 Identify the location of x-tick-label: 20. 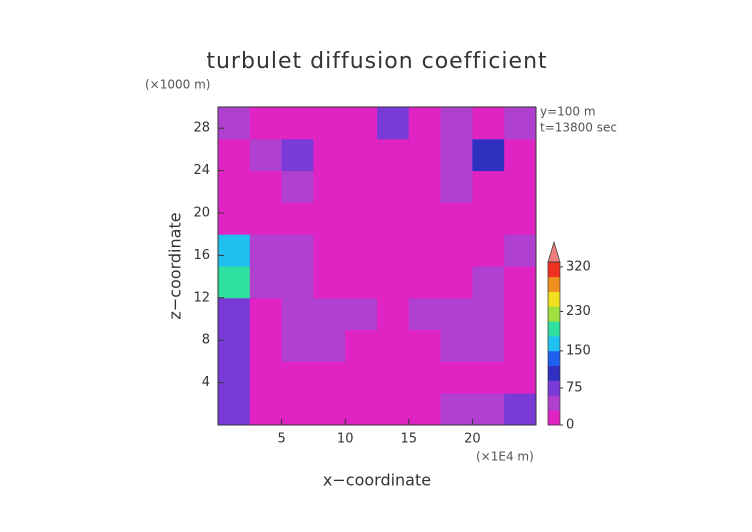
(472, 439).